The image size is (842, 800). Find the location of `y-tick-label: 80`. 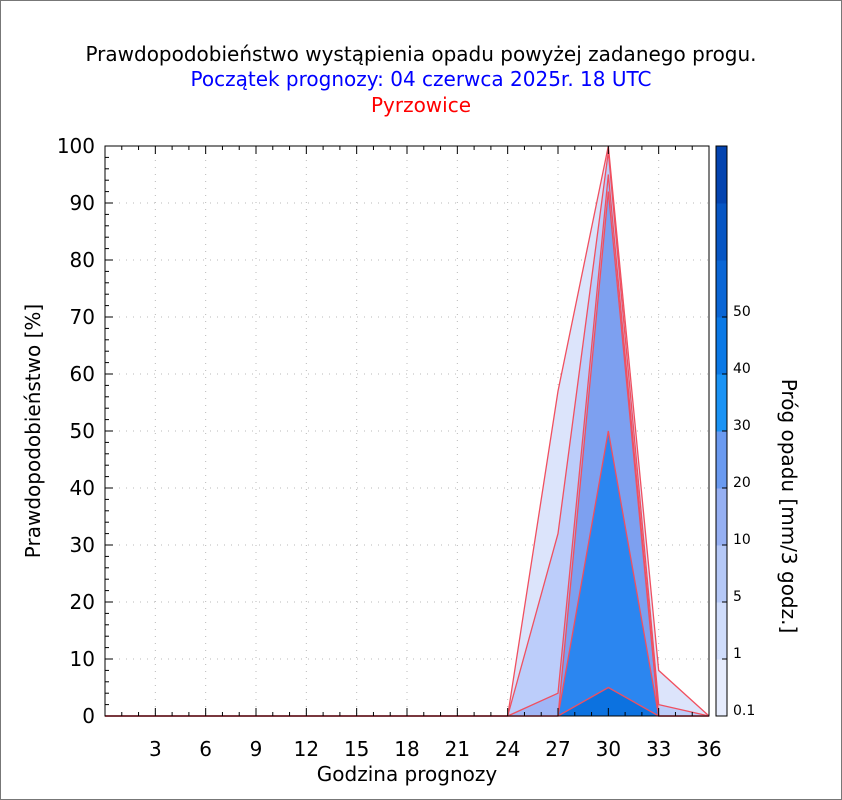

y-tick-label: 80 is located at coordinates (82, 260).